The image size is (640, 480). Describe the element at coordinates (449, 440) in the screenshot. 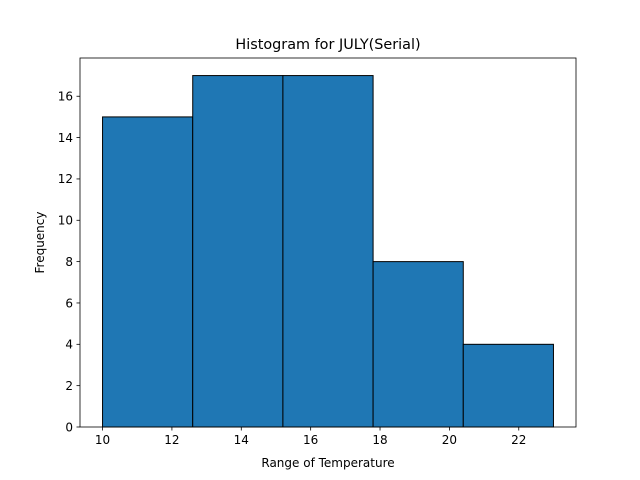

I see `x-tick-label: 20` at that location.